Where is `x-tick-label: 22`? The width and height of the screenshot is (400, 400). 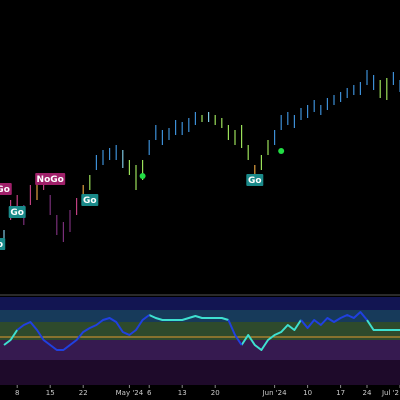 x-tick-label: 22 is located at coordinates (83, 393).